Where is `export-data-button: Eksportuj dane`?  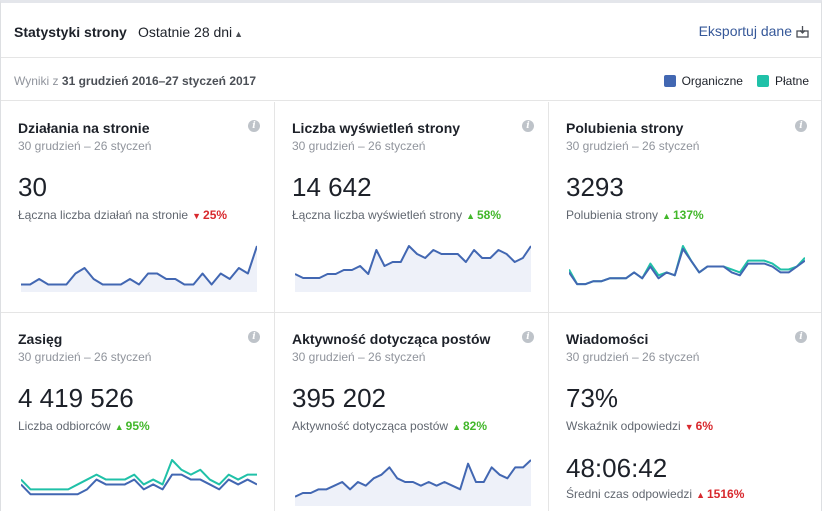 export-data-button: Eksportuj dane is located at coordinates (754, 31).